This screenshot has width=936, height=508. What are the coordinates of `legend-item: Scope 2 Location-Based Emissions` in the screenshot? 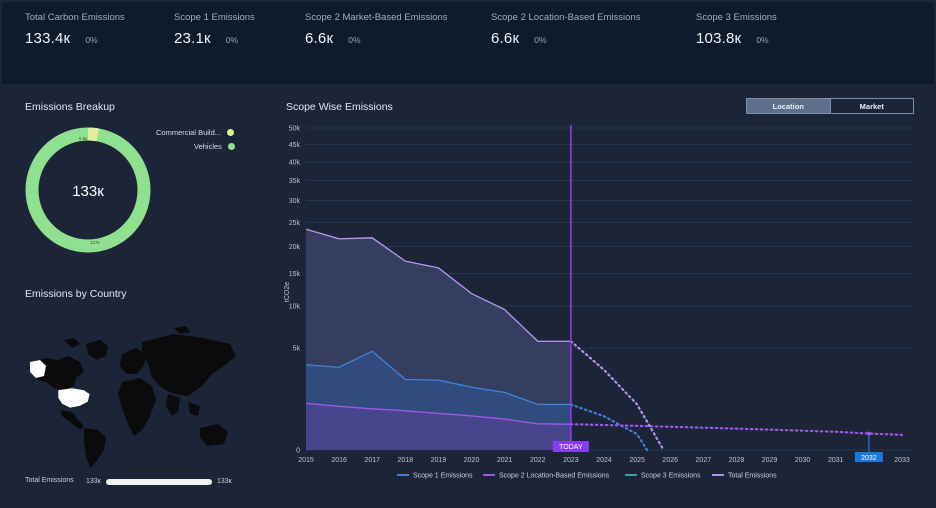 It's located at (546, 476).